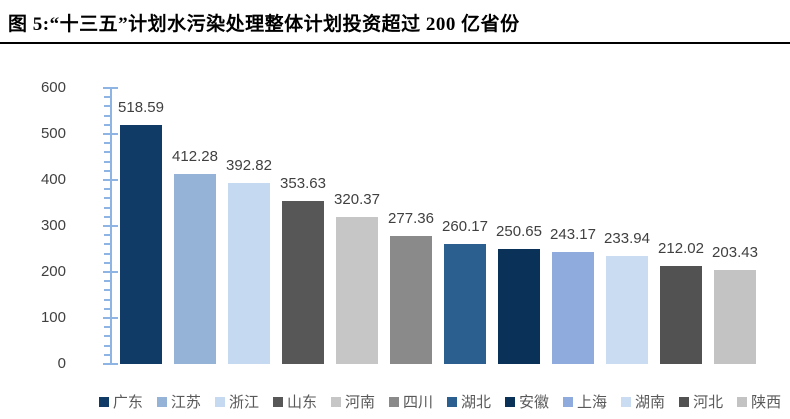 The height and width of the screenshot is (419, 790). What do you see at coordinates (357, 199) in the screenshot?
I see `bar-value-label: 320.37` at bounding box center [357, 199].